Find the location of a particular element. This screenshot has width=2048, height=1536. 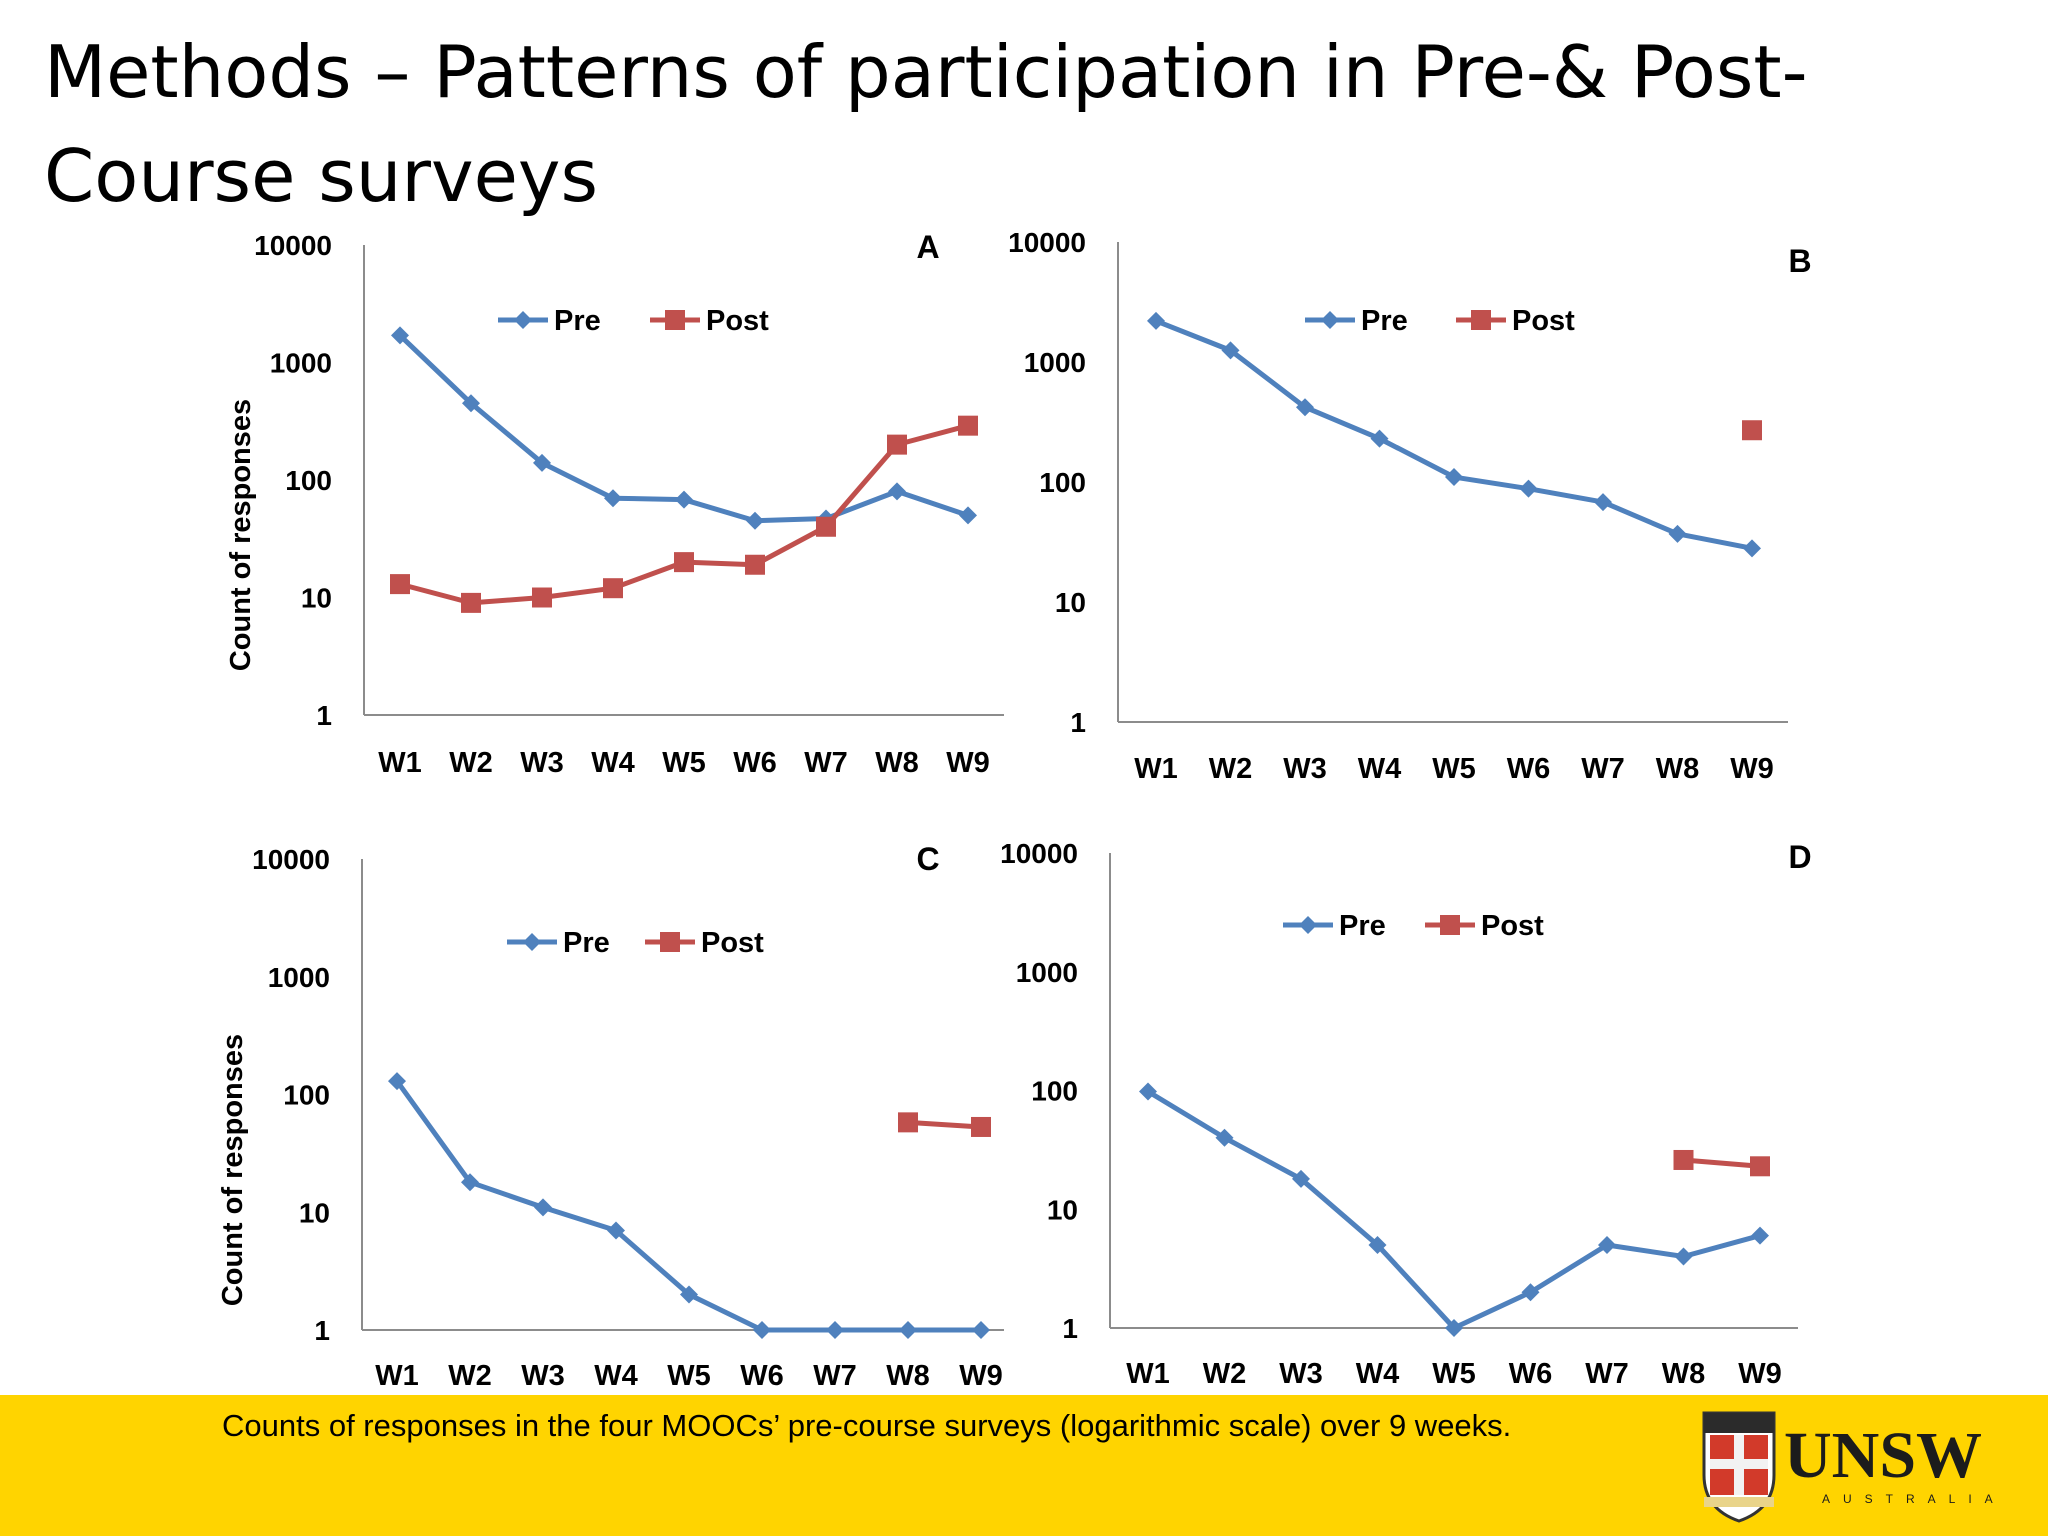

unsw-logo-subtext: AUSTRALIA is located at coordinates (1910, 1499).